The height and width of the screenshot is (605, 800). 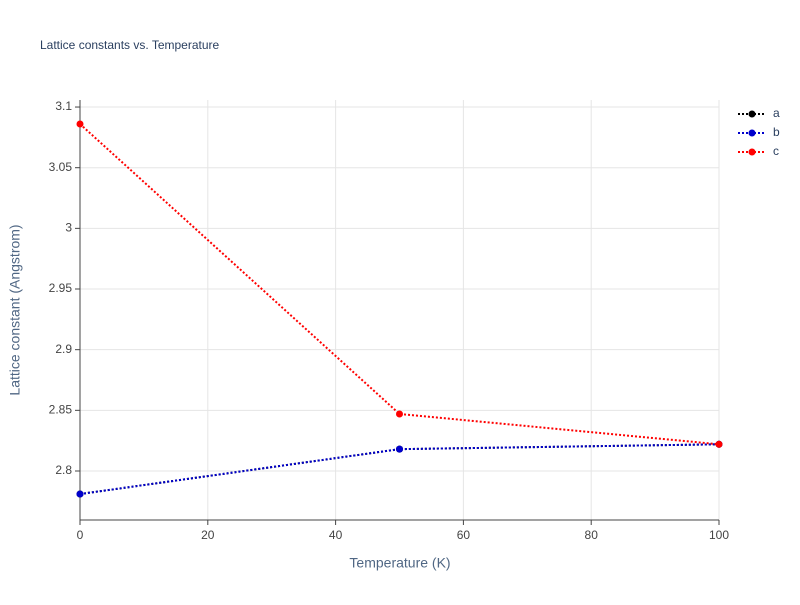 What do you see at coordinates (399, 563) in the screenshot?
I see `x-axis-title: Temperature (K)` at bounding box center [399, 563].